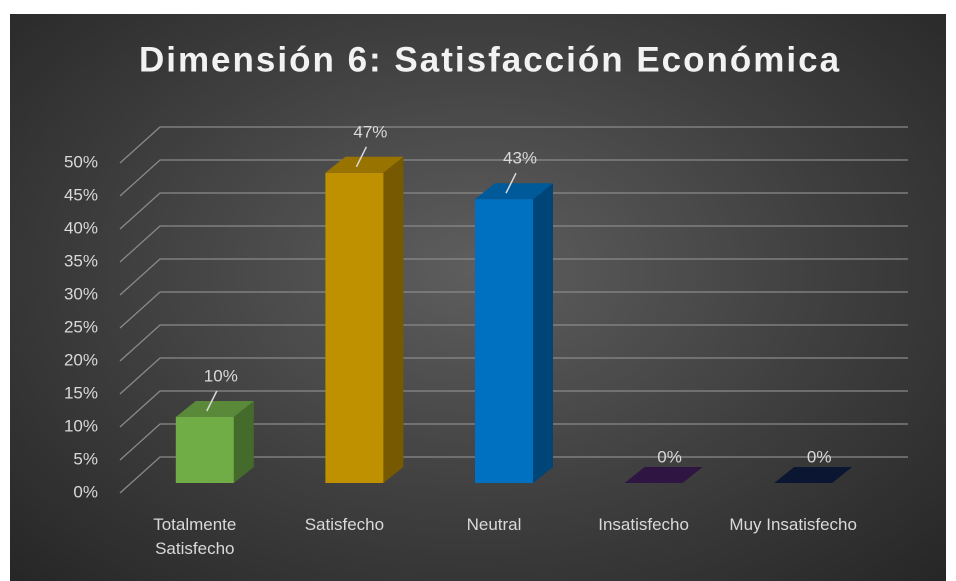 The image size is (956, 581). What do you see at coordinates (494, 524) in the screenshot?
I see `x-tick-label: Neutral` at bounding box center [494, 524].